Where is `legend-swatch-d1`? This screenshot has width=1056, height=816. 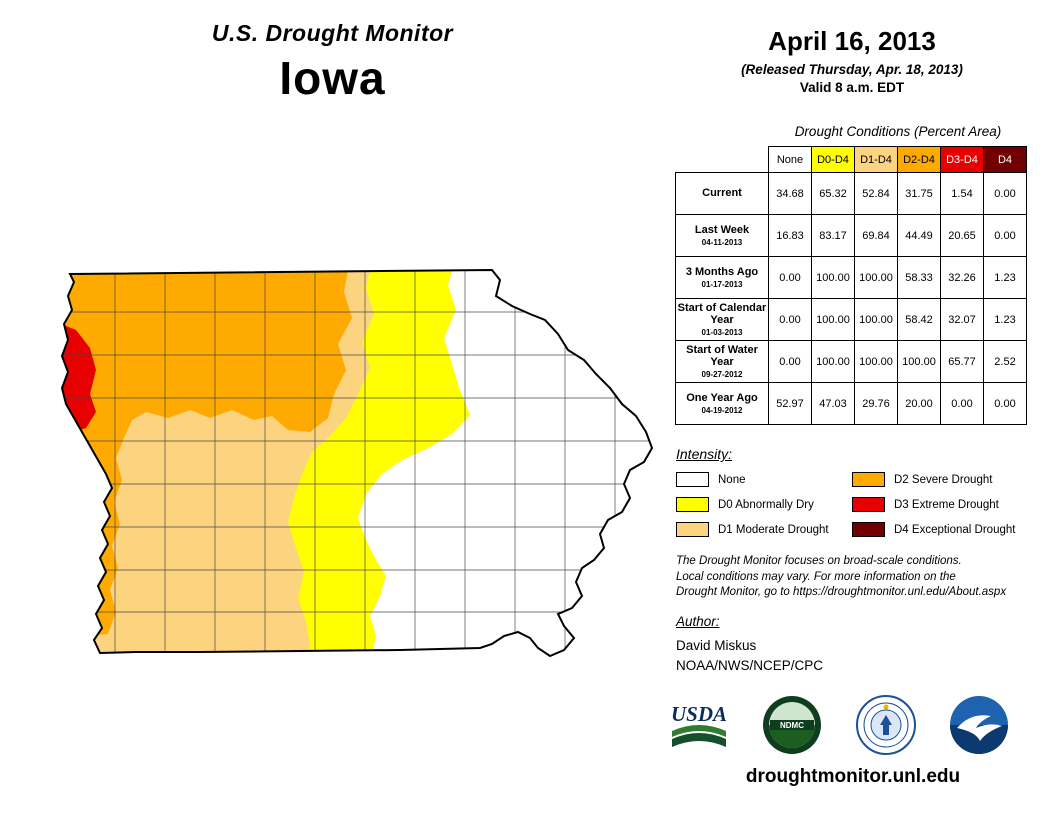 legend-swatch-d1 is located at coordinates (692, 529).